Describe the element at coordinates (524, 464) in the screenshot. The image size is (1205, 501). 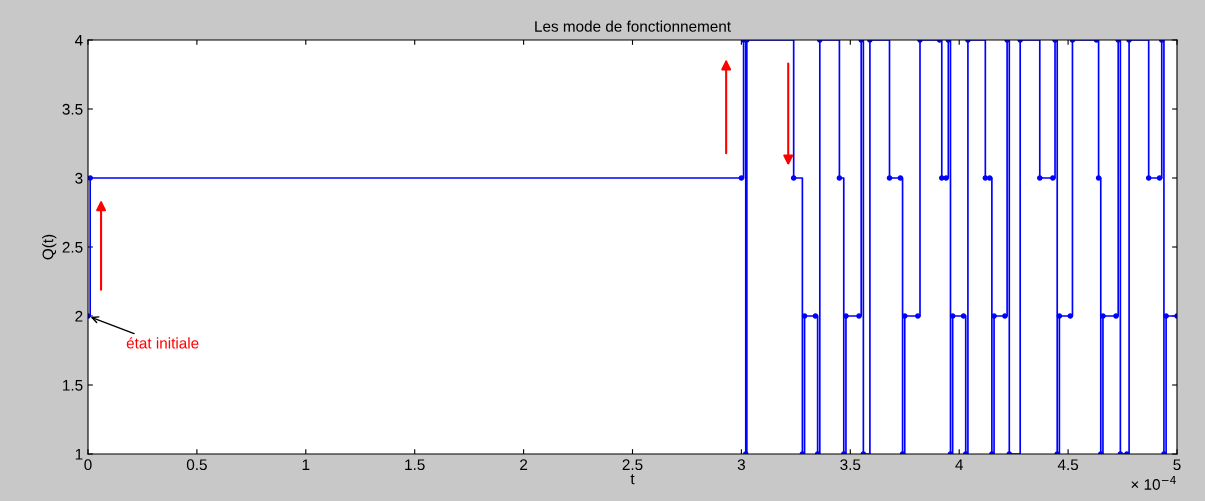
I see `x-tick-label: 2` at that location.